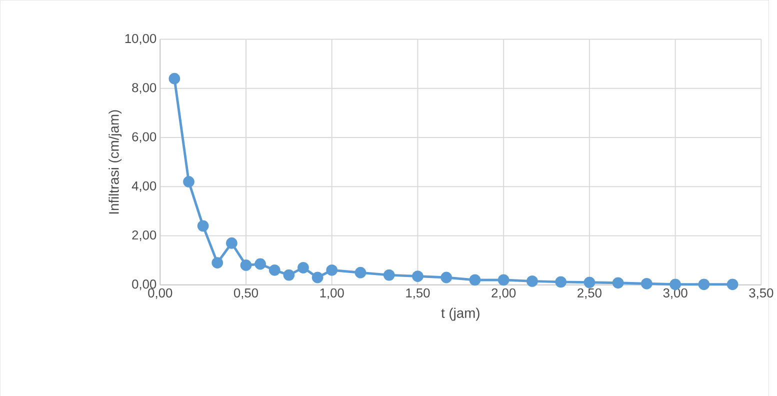 The height and width of the screenshot is (396, 777). What do you see at coordinates (460, 314) in the screenshot?
I see `x-axis-title: t (jam)` at bounding box center [460, 314].